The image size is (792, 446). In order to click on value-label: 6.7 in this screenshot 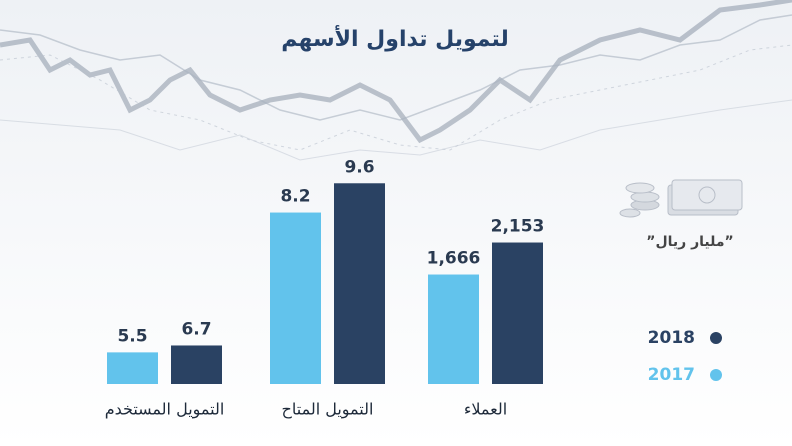, I will do `click(196, 329)`.